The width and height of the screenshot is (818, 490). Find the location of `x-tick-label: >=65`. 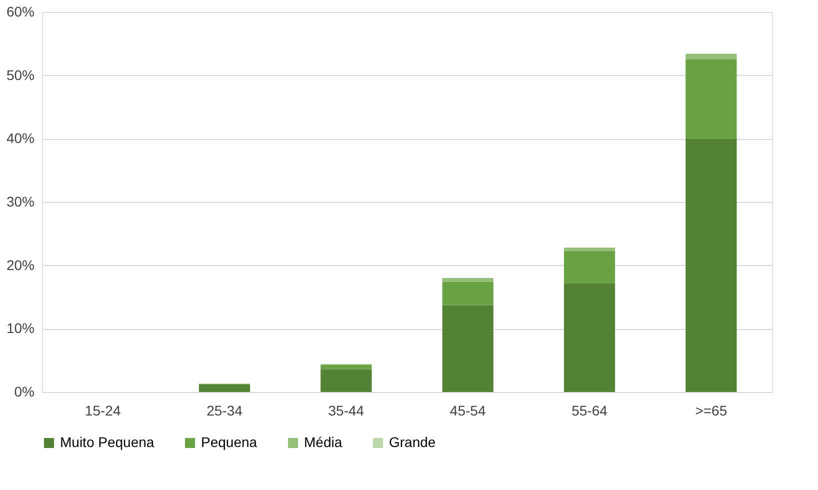

x-tick-label: >=65 is located at coordinates (711, 410).